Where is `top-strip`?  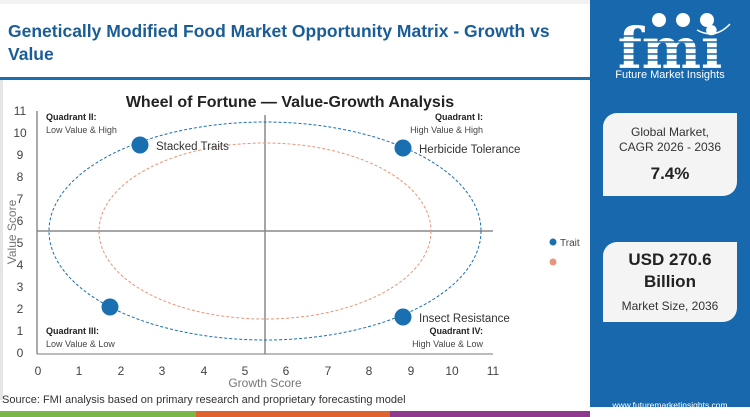 top-strip is located at coordinates (375, 2).